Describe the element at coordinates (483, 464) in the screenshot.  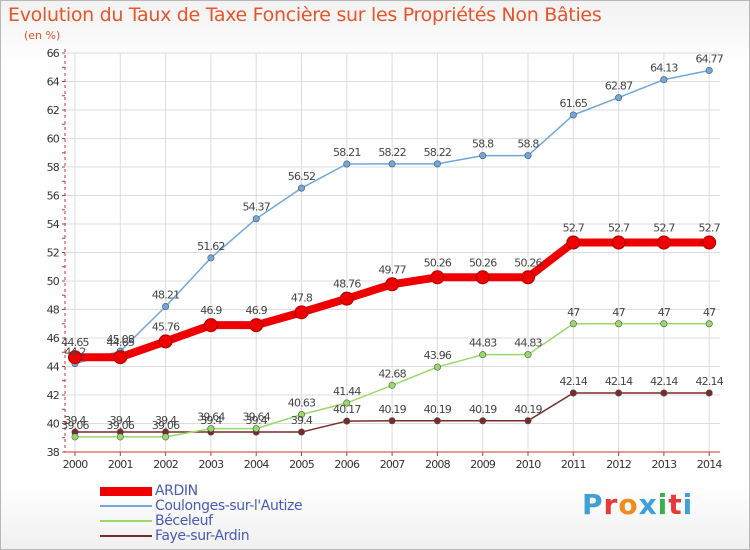
I see `x-tick-label: 2009` at that location.